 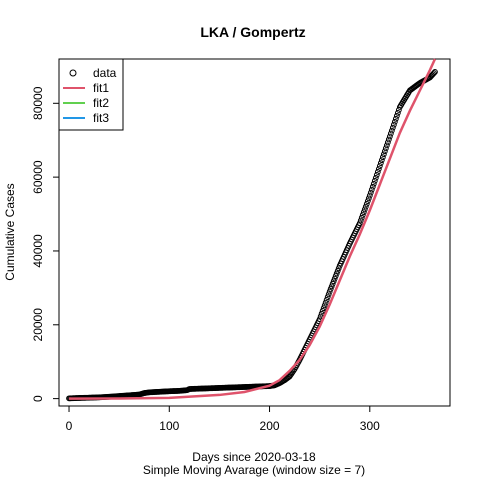 What do you see at coordinates (38, 251) in the screenshot?
I see `y-tick-label: 40000` at bounding box center [38, 251].